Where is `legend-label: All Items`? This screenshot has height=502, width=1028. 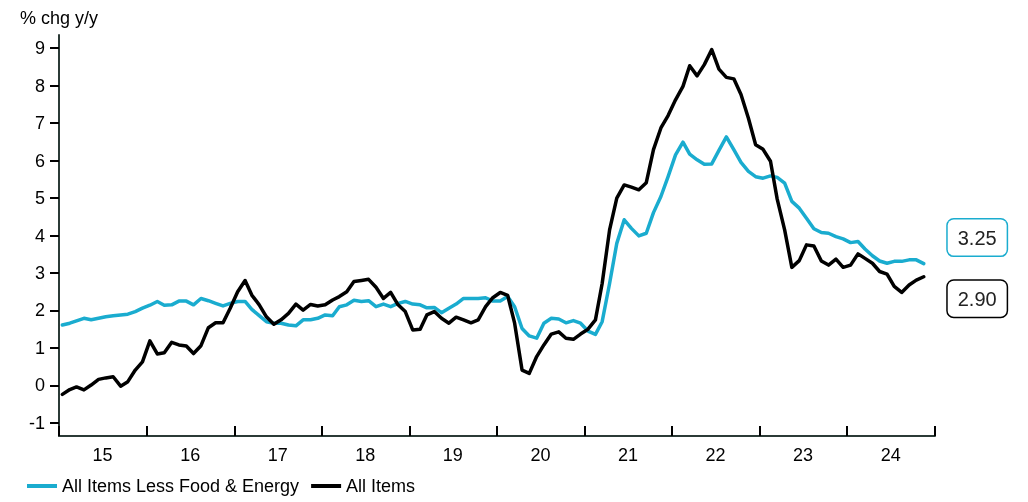 legend-label: All Items is located at coordinates (381, 486).